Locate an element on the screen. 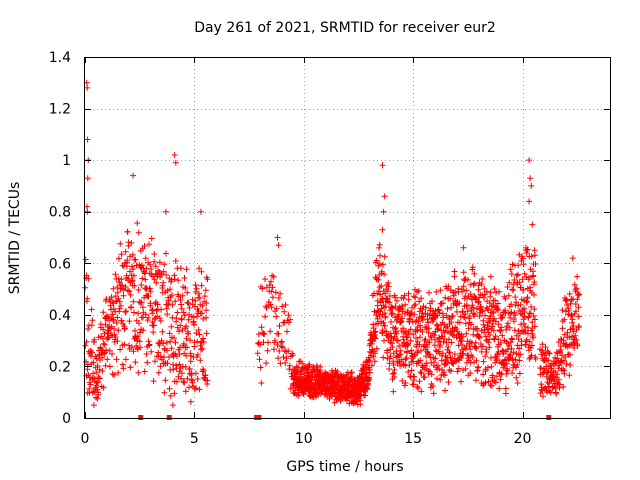 Image resolution: width=640 pixels, height=480 pixels. zero-marker is located at coordinates (549, 417).